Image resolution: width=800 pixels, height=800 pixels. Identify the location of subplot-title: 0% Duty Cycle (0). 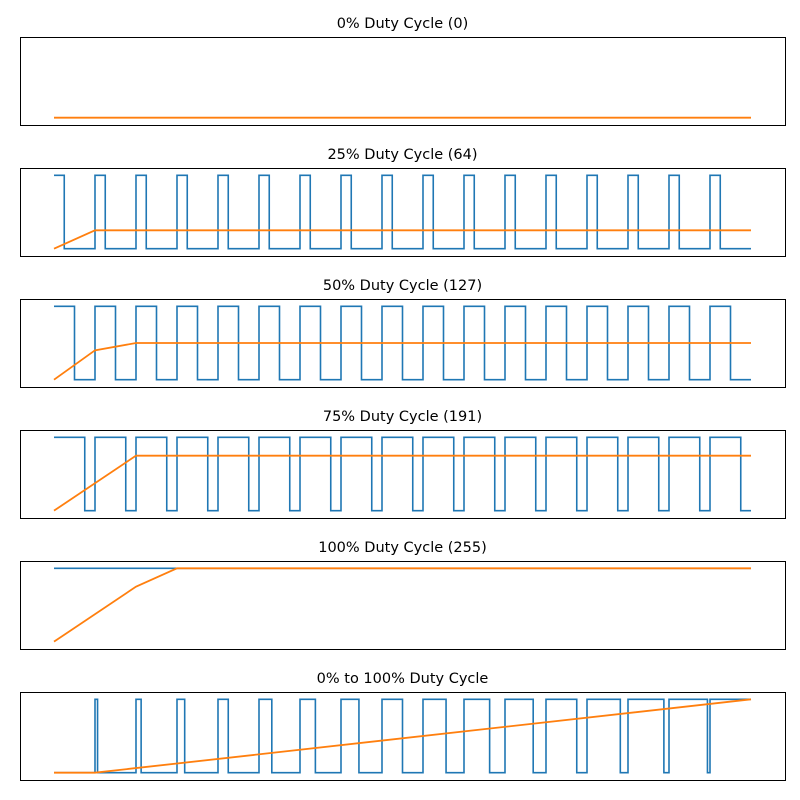
(403, 24).